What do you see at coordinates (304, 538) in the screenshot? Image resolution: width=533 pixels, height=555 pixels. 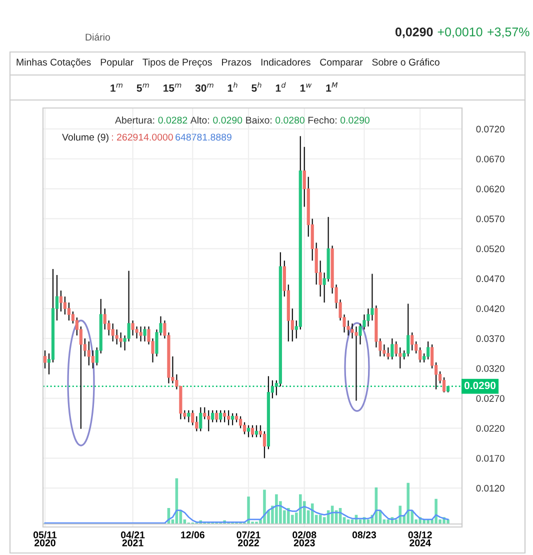 I see `x-tick-label: 02/08 2023` at bounding box center [304, 538].